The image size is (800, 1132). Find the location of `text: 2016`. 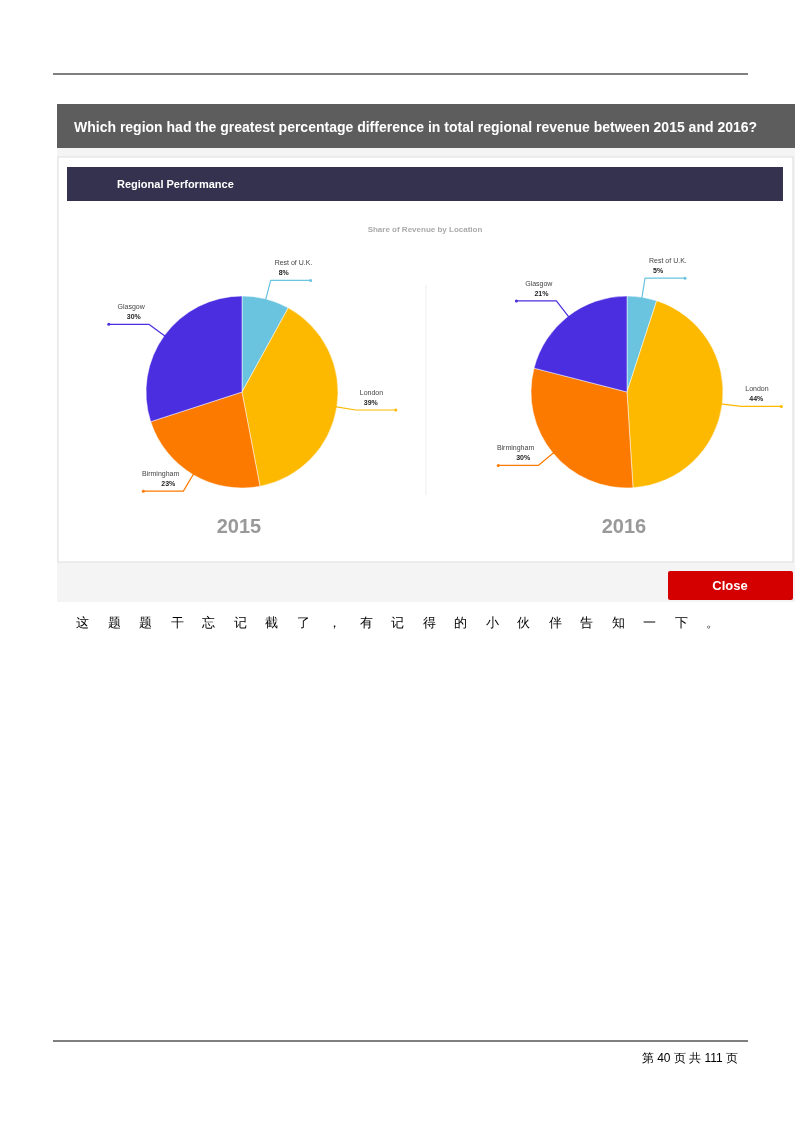

text: 2016 is located at coordinates (624, 526).